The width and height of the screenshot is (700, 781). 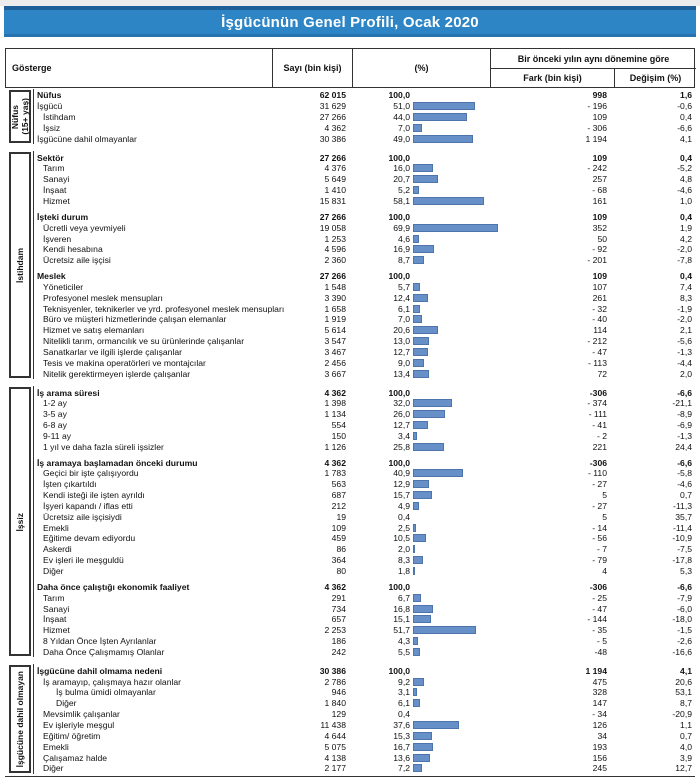 I want to click on value-sayi: 3 390, so click(x=335, y=297).